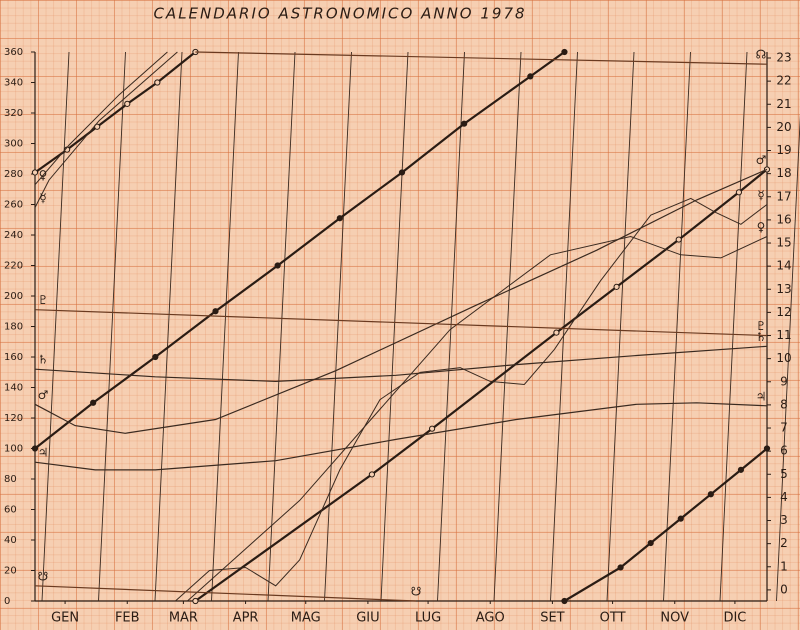 This screenshot has height=630, width=800. Describe the element at coordinates (783, 243) in the screenshot. I see `y2-tick-label: 15` at that location.